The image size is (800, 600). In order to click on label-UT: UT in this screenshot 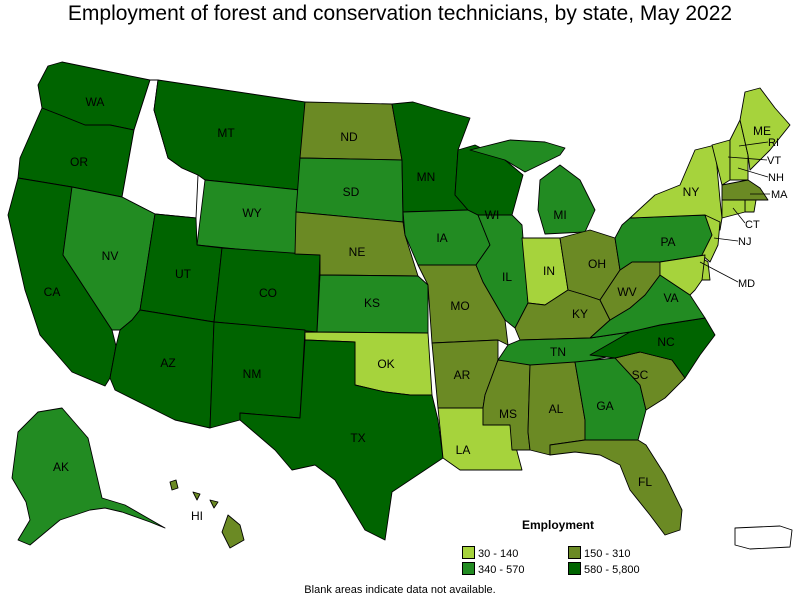, I will do `click(183, 274)`.